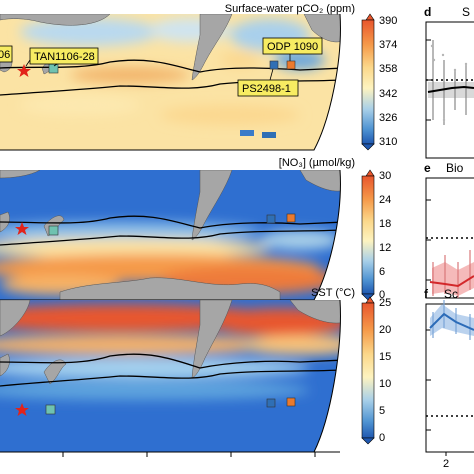 The width and height of the screenshot is (474, 474). I want to click on panel-f-title: Sc, so click(451, 294).